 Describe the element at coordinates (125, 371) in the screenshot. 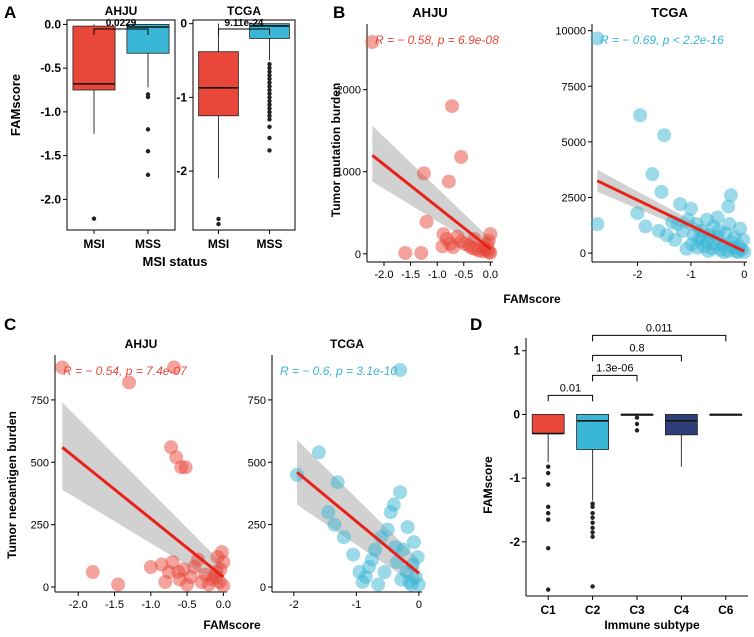

I see `correlation-annotation: R = − 0.54, p = 7.4e-07` at that location.